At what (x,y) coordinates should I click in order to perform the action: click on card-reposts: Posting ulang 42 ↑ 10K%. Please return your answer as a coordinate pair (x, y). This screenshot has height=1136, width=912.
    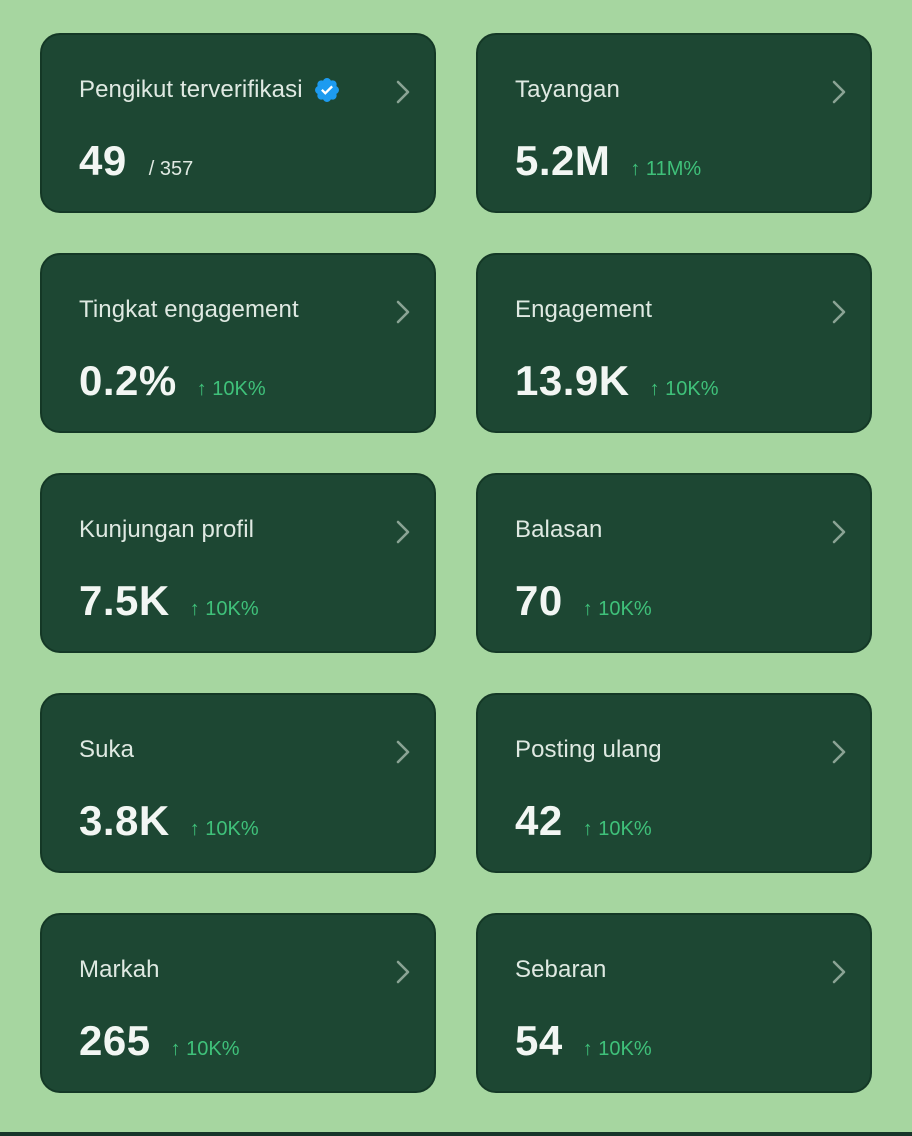
    Looking at the image, I should click on (674, 783).